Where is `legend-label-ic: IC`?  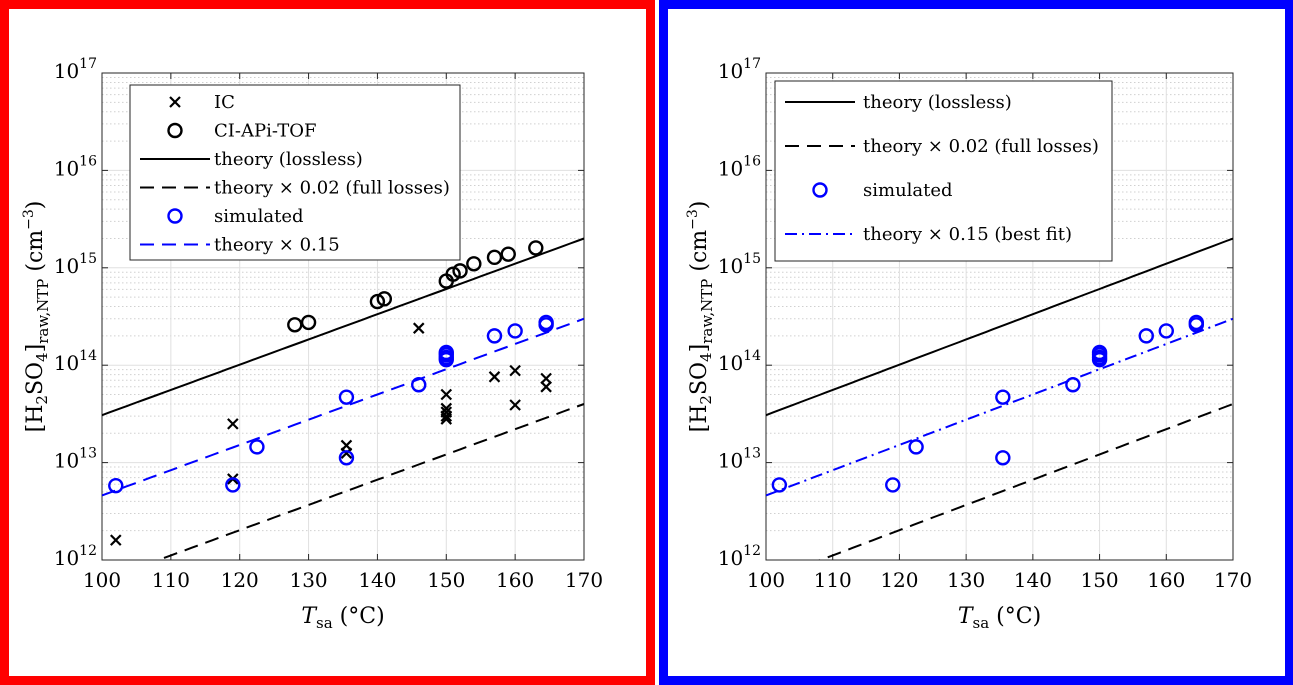 legend-label-ic: IC is located at coordinates (224, 102).